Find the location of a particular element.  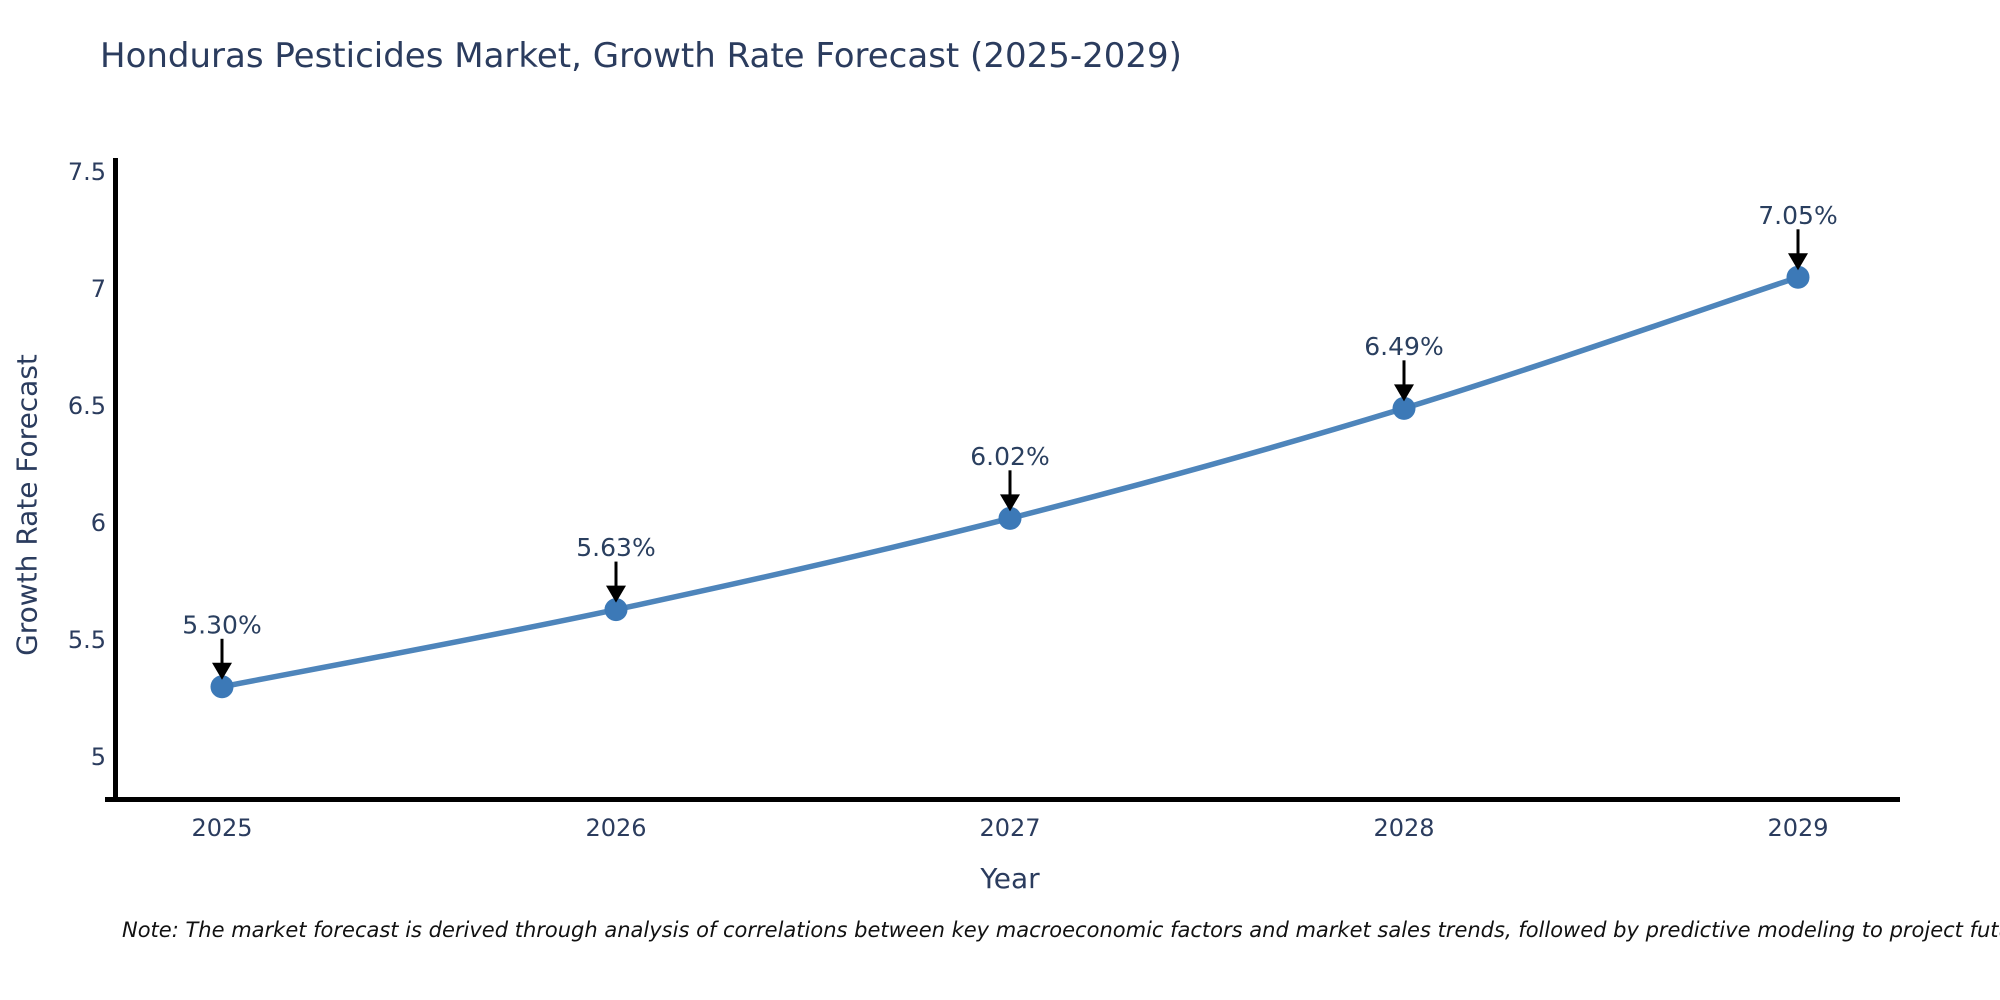

x-tick-label: 2027 is located at coordinates (1009, 828).